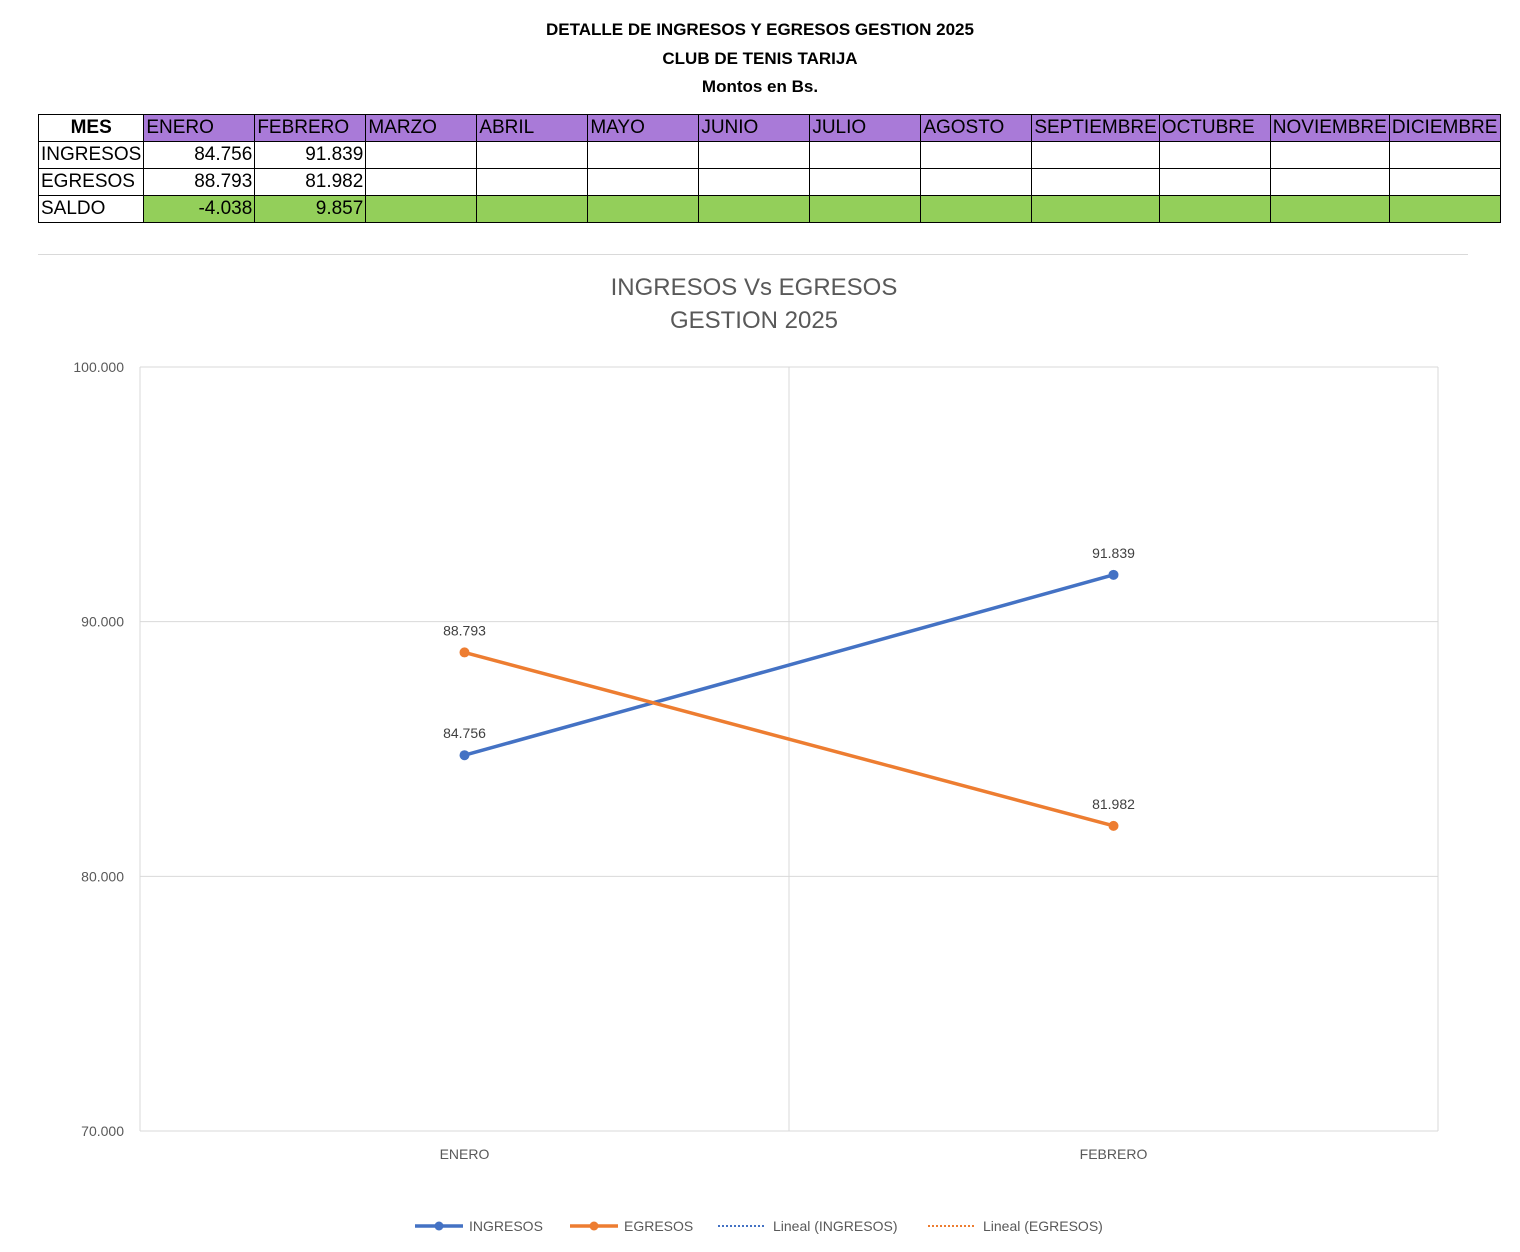 The height and width of the screenshot is (1252, 1520). What do you see at coordinates (102, 1131) in the screenshot?
I see `y-tick-label: 70.000` at bounding box center [102, 1131].